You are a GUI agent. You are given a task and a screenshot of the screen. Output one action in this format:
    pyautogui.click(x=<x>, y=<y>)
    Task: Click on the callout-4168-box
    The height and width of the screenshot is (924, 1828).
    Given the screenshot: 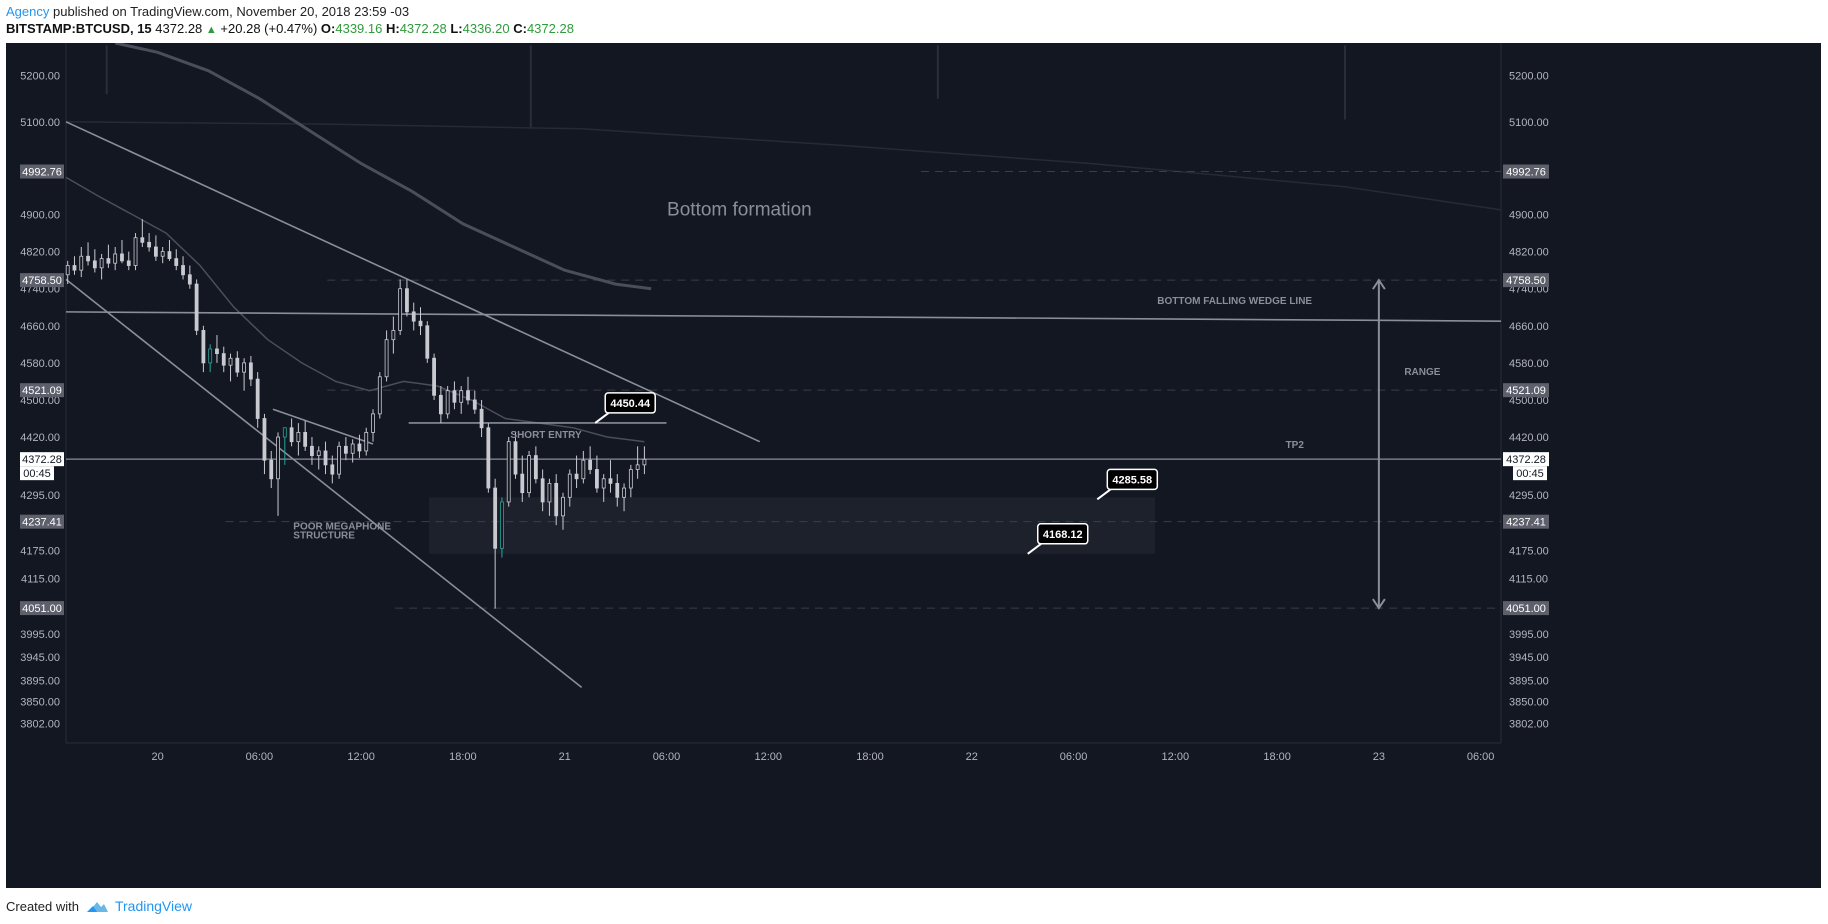 What is the action you would take?
    pyautogui.click(x=1063, y=534)
    